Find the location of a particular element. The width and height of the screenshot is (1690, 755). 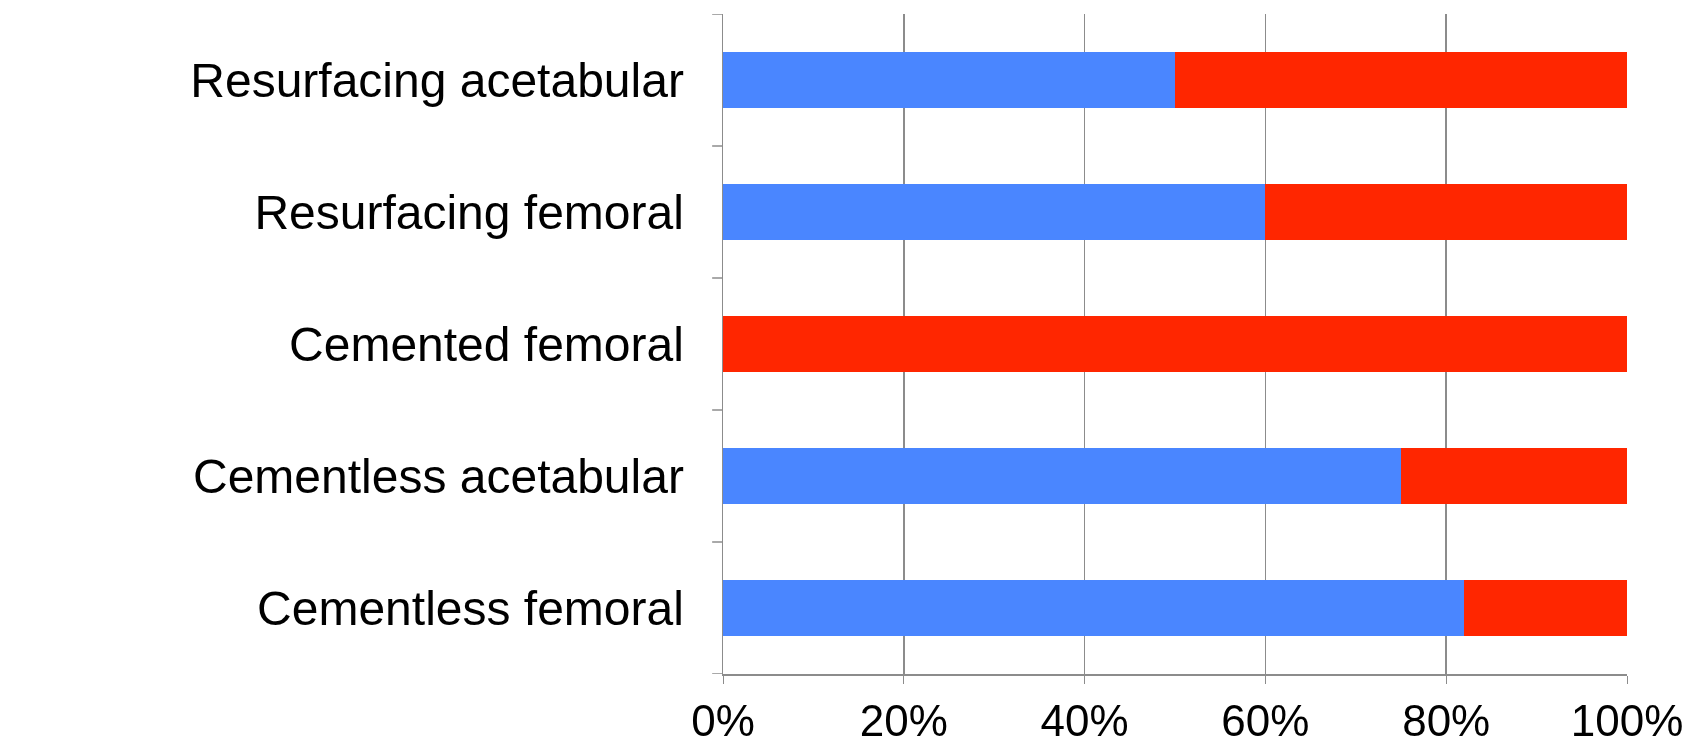

x-tick-label: 20% is located at coordinates (903, 721).